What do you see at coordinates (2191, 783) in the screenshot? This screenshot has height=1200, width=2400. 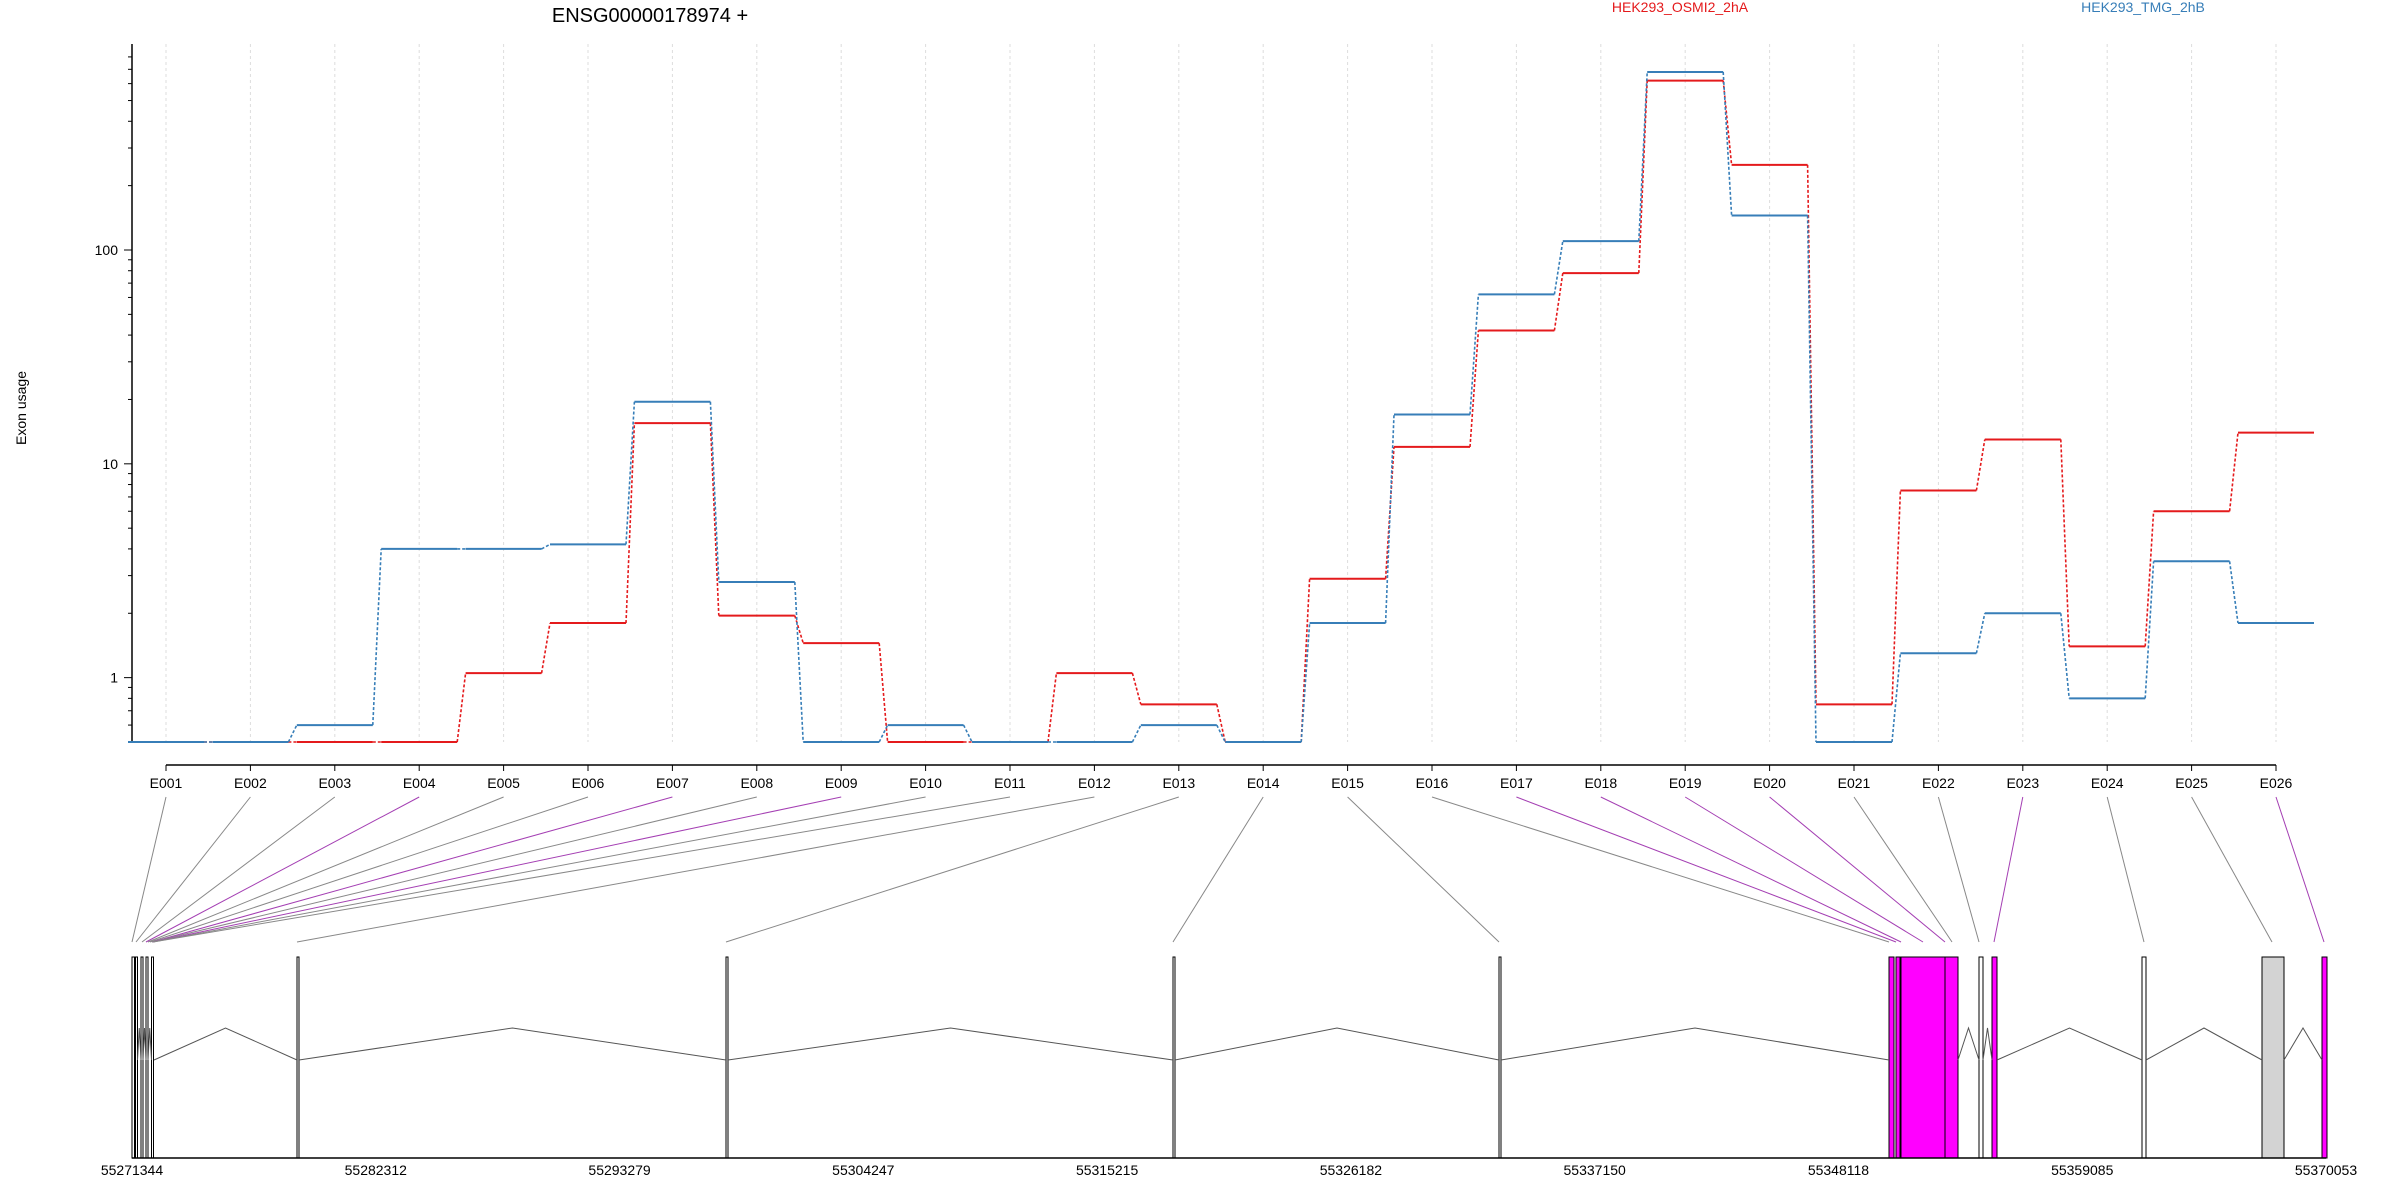 I see `x-tick-label-E025: E025` at bounding box center [2191, 783].